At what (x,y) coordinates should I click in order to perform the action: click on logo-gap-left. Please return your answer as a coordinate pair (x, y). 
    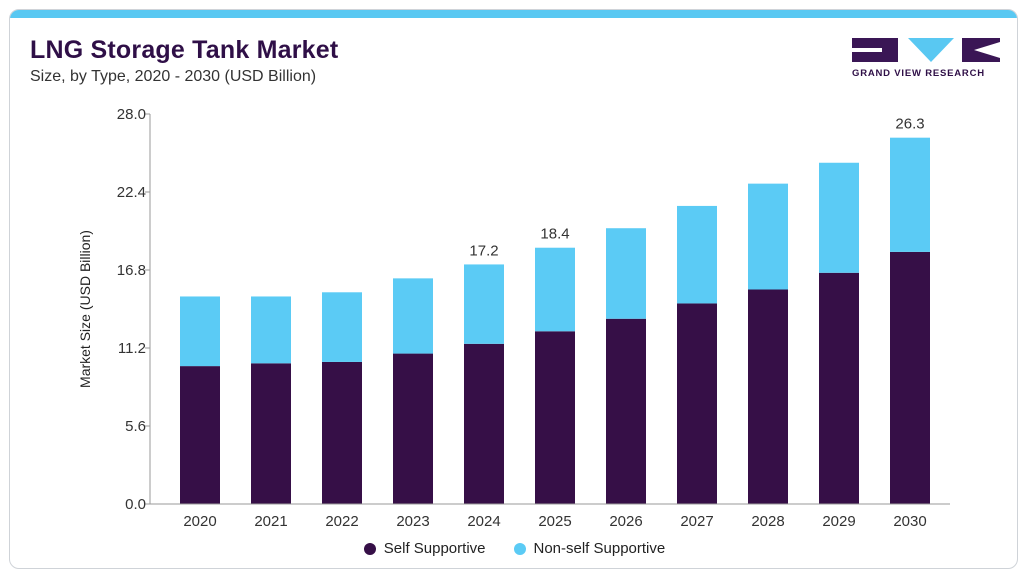
    Looking at the image, I should click on (867, 50).